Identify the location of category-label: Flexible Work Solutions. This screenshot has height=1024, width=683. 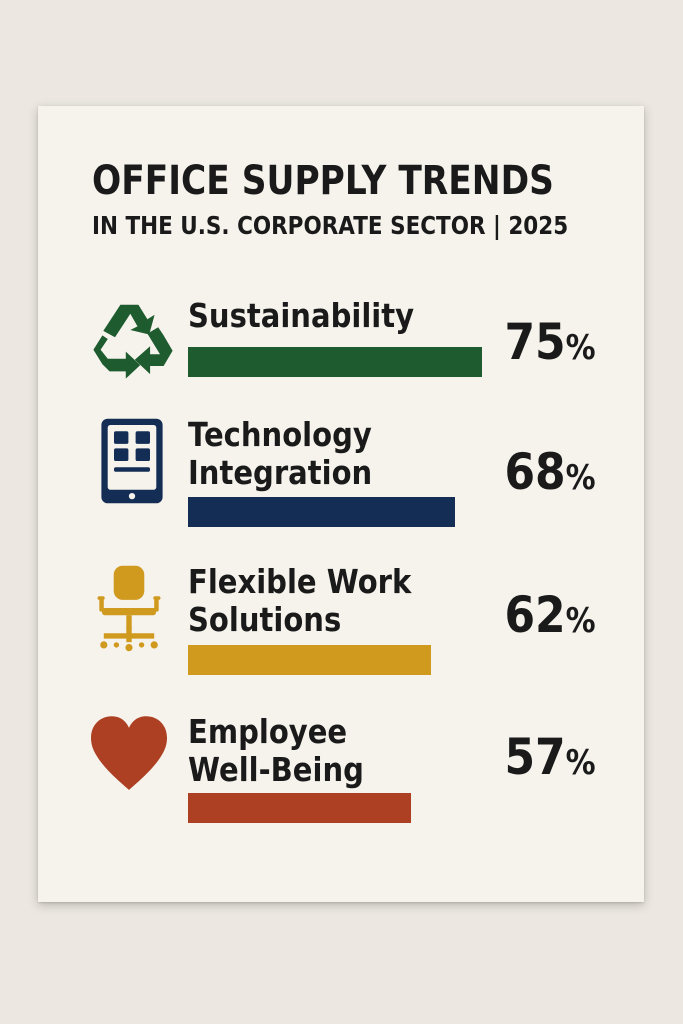
(299, 601).